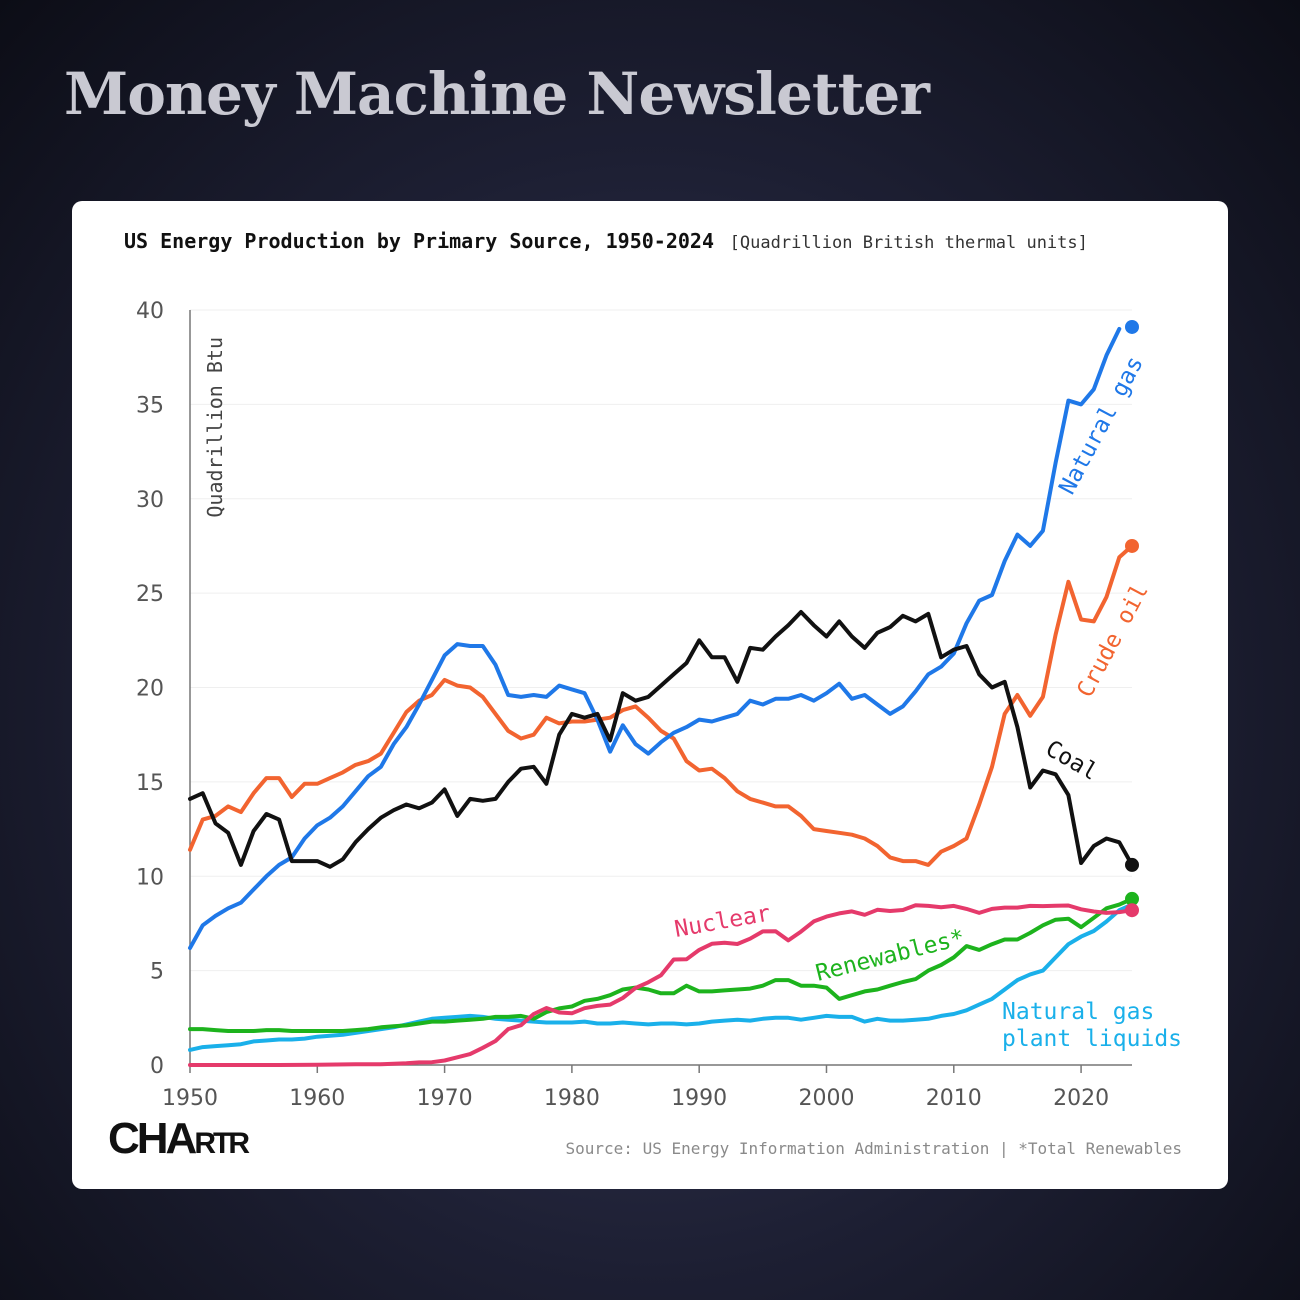 This screenshot has height=1300, width=1300. What do you see at coordinates (497, 94) in the screenshot?
I see `newsletter-title: Money Machine Newsletter` at bounding box center [497, 94].